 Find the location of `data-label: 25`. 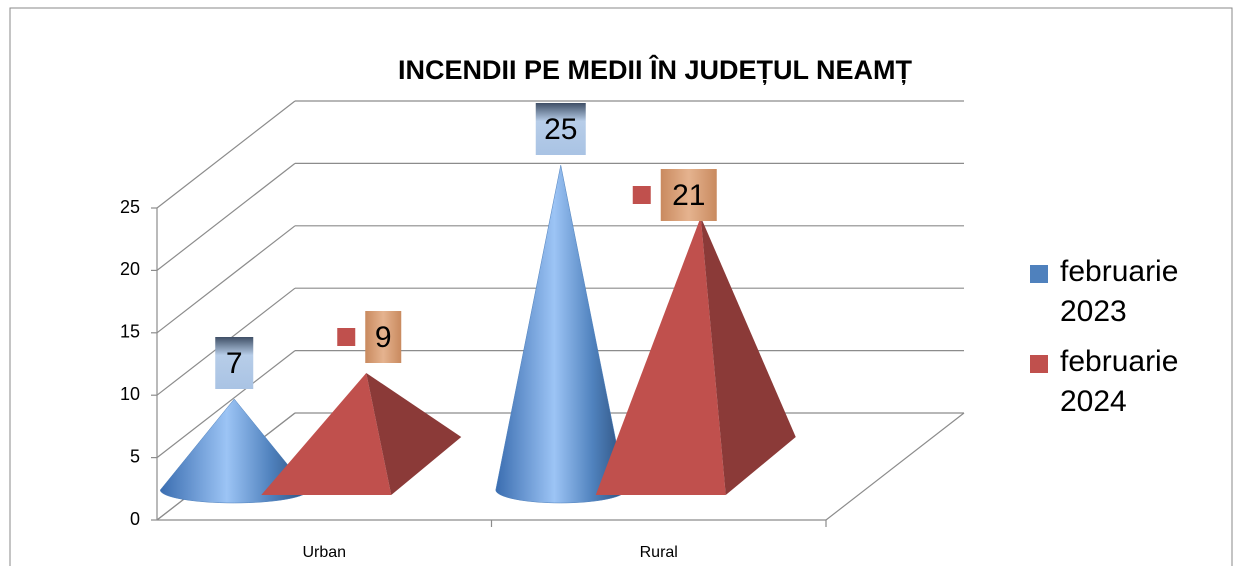

data-label: 25 is located at coordinates (560, 129).